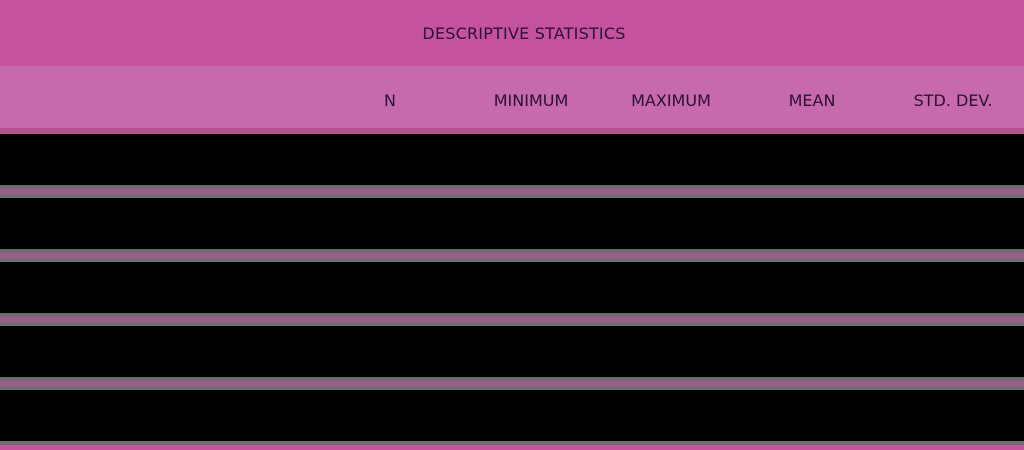  I want to click on column-header-minimum: MINIMUM, so click(531, 100).